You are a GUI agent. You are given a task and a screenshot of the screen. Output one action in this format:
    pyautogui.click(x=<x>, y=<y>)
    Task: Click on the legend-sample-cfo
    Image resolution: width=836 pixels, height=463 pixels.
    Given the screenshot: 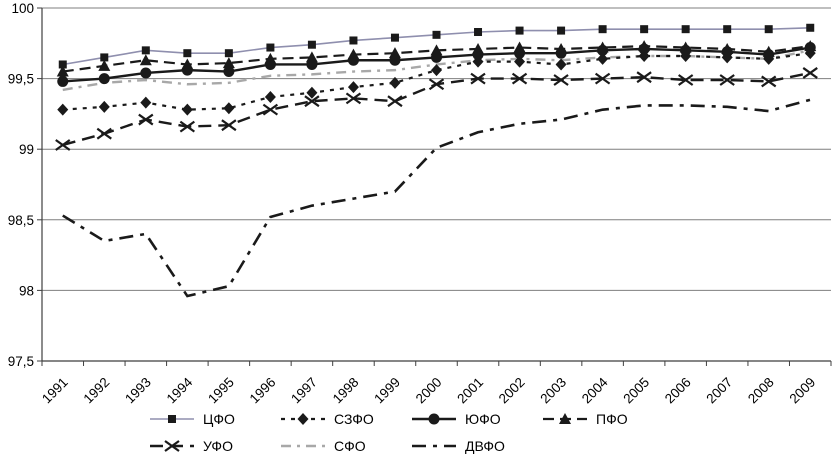 What is the action you would take?
    pyautogui.click(x=172, y=418)
    